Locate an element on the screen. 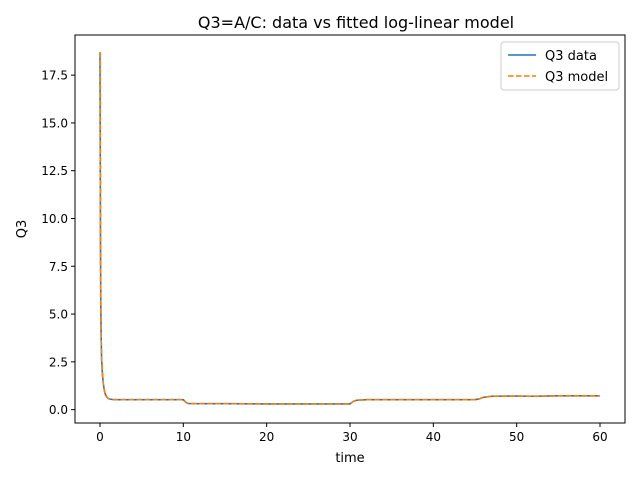 This screenshot has width=640, height=480. x-tick-label: 50 is located at coordinates (516, 437).